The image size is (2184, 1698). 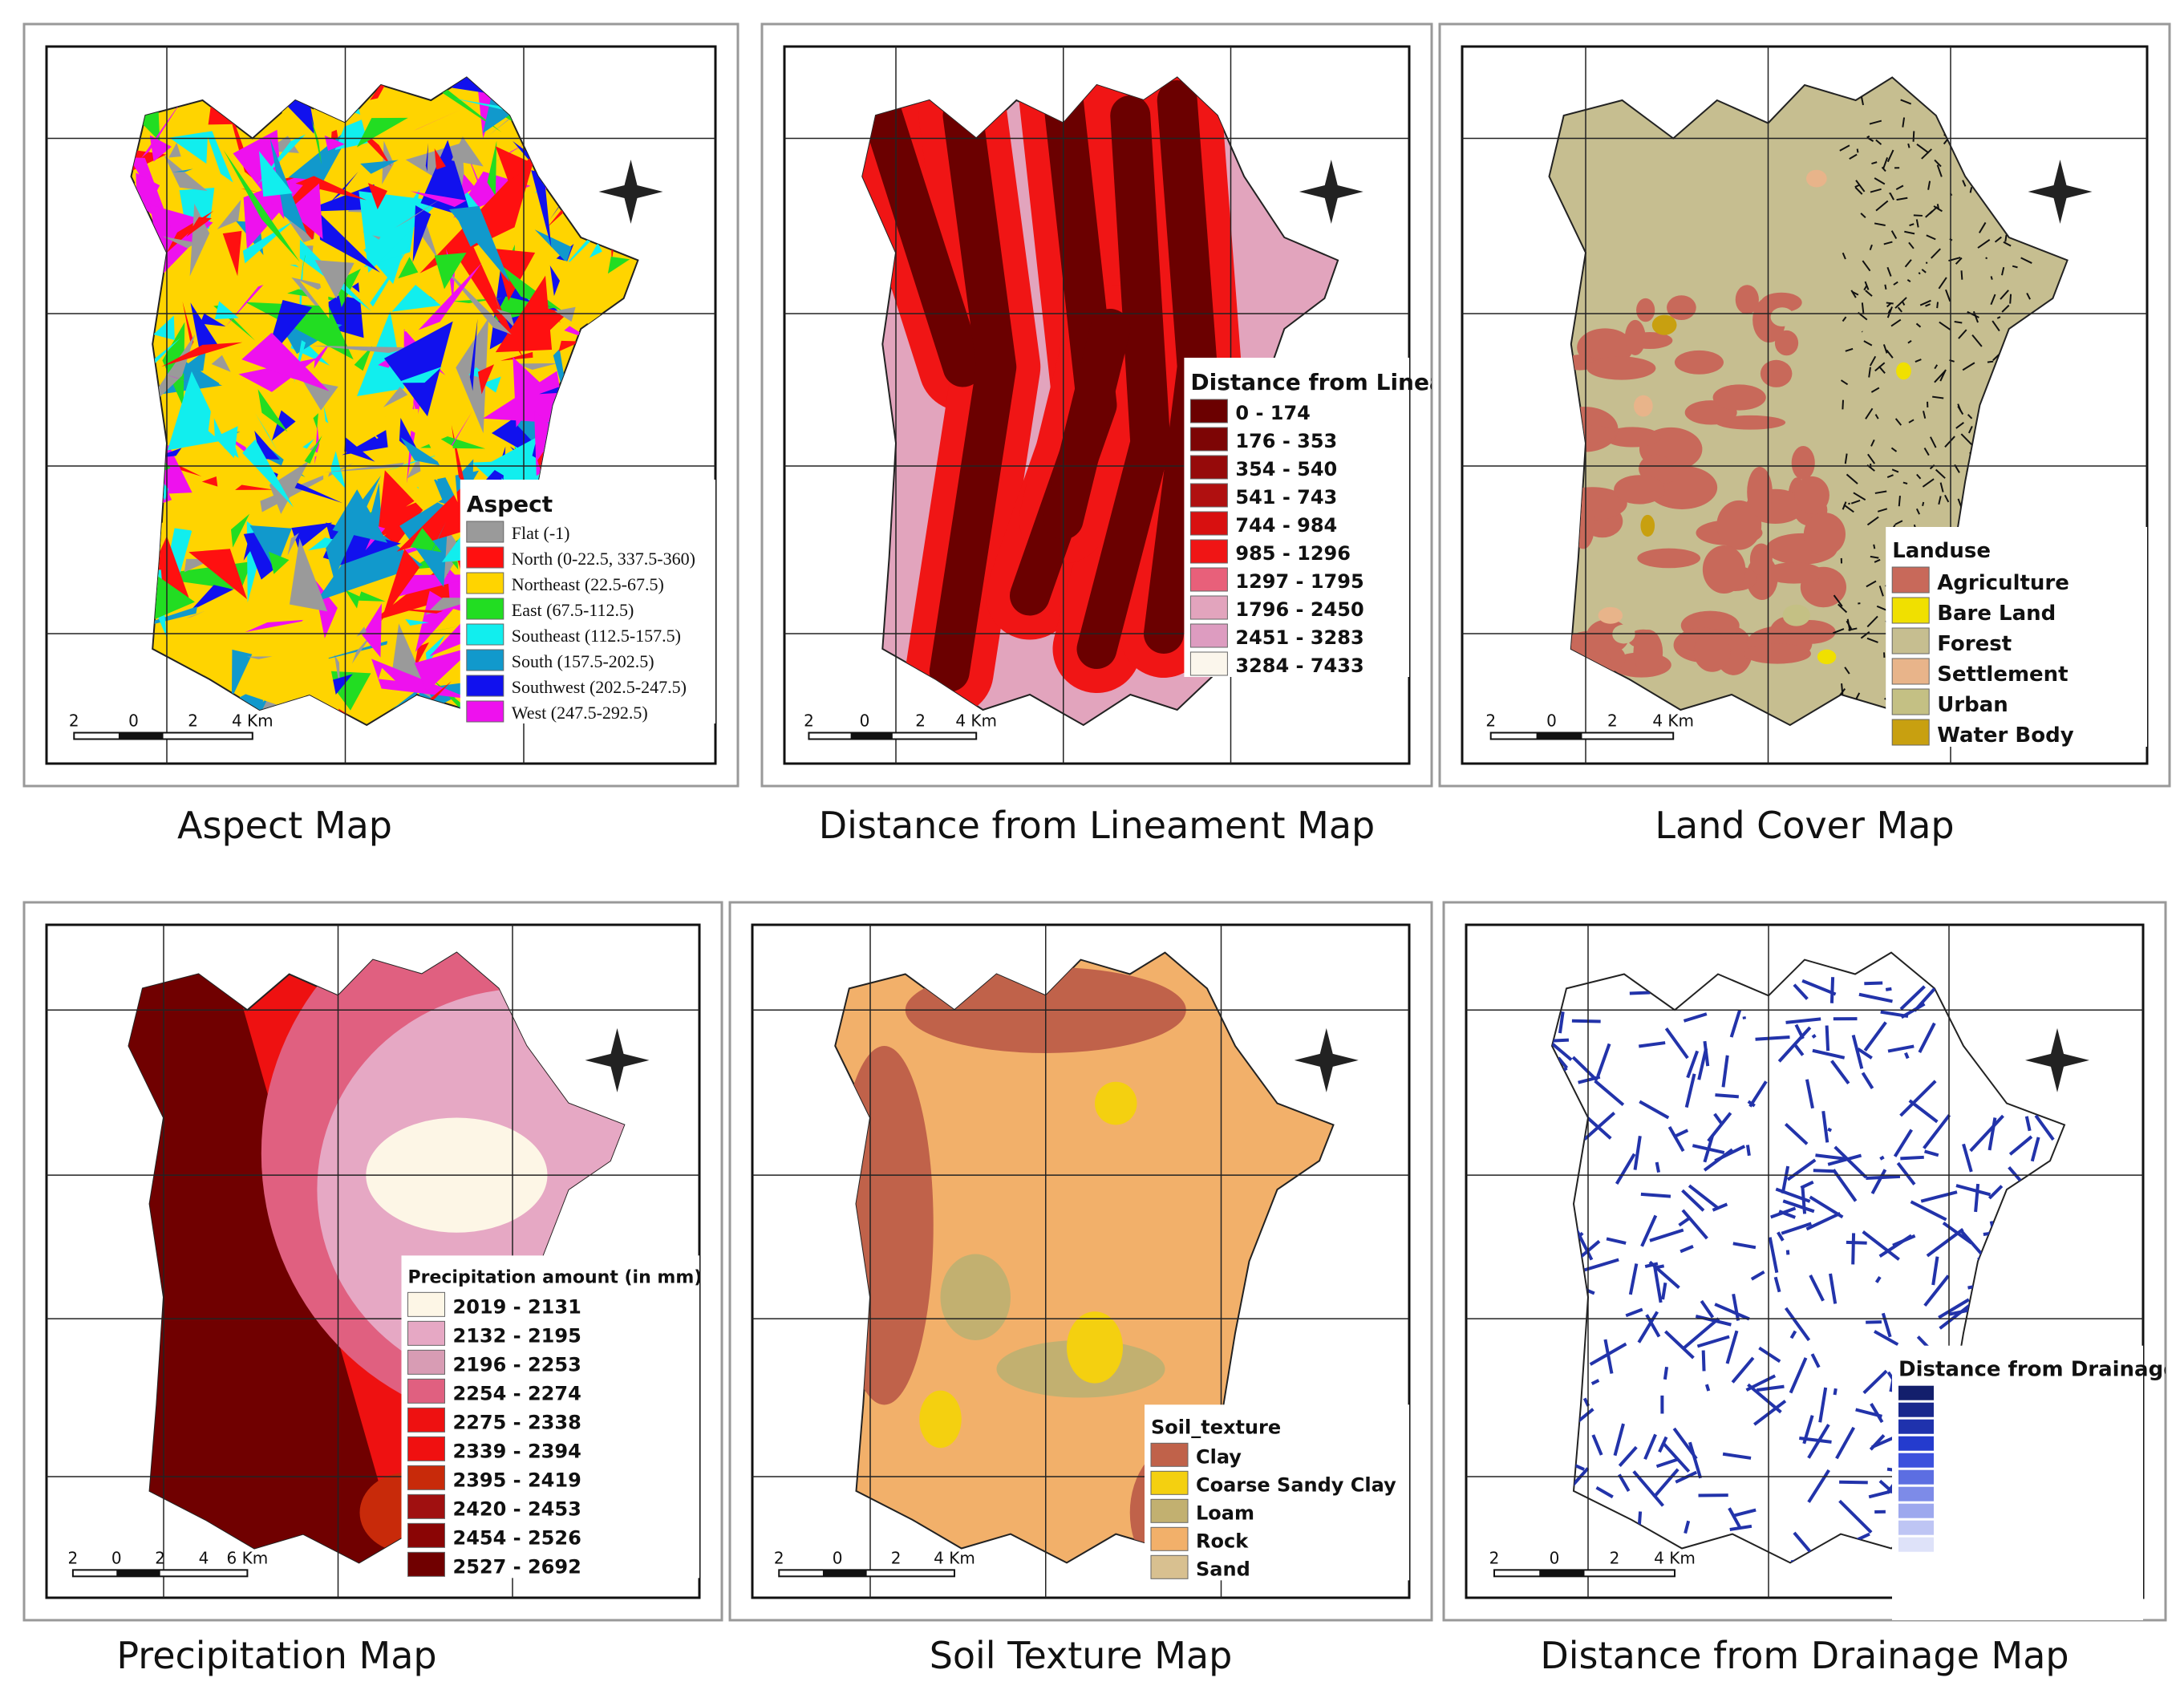 I want to click on legend-label: 3284 - 7433, so click(x=1299, y=665).